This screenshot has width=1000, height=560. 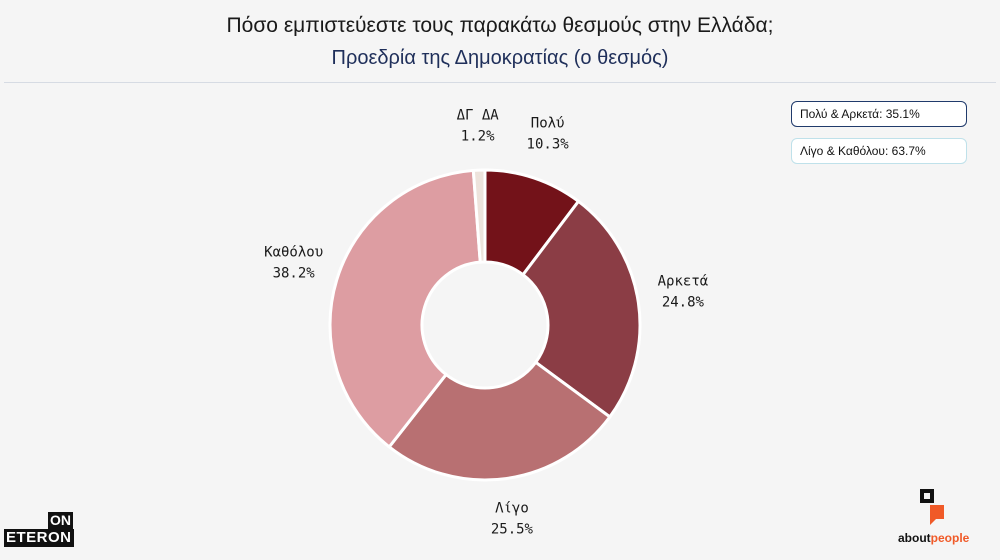 I want to click on aboutpeople-logo: aboutpeople, so click(x=938, y=517).